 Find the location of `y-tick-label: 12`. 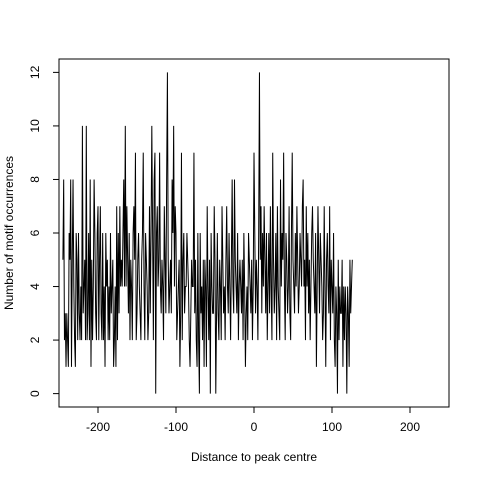

y-tick-label: 12 is located at coordinates (35, 72).